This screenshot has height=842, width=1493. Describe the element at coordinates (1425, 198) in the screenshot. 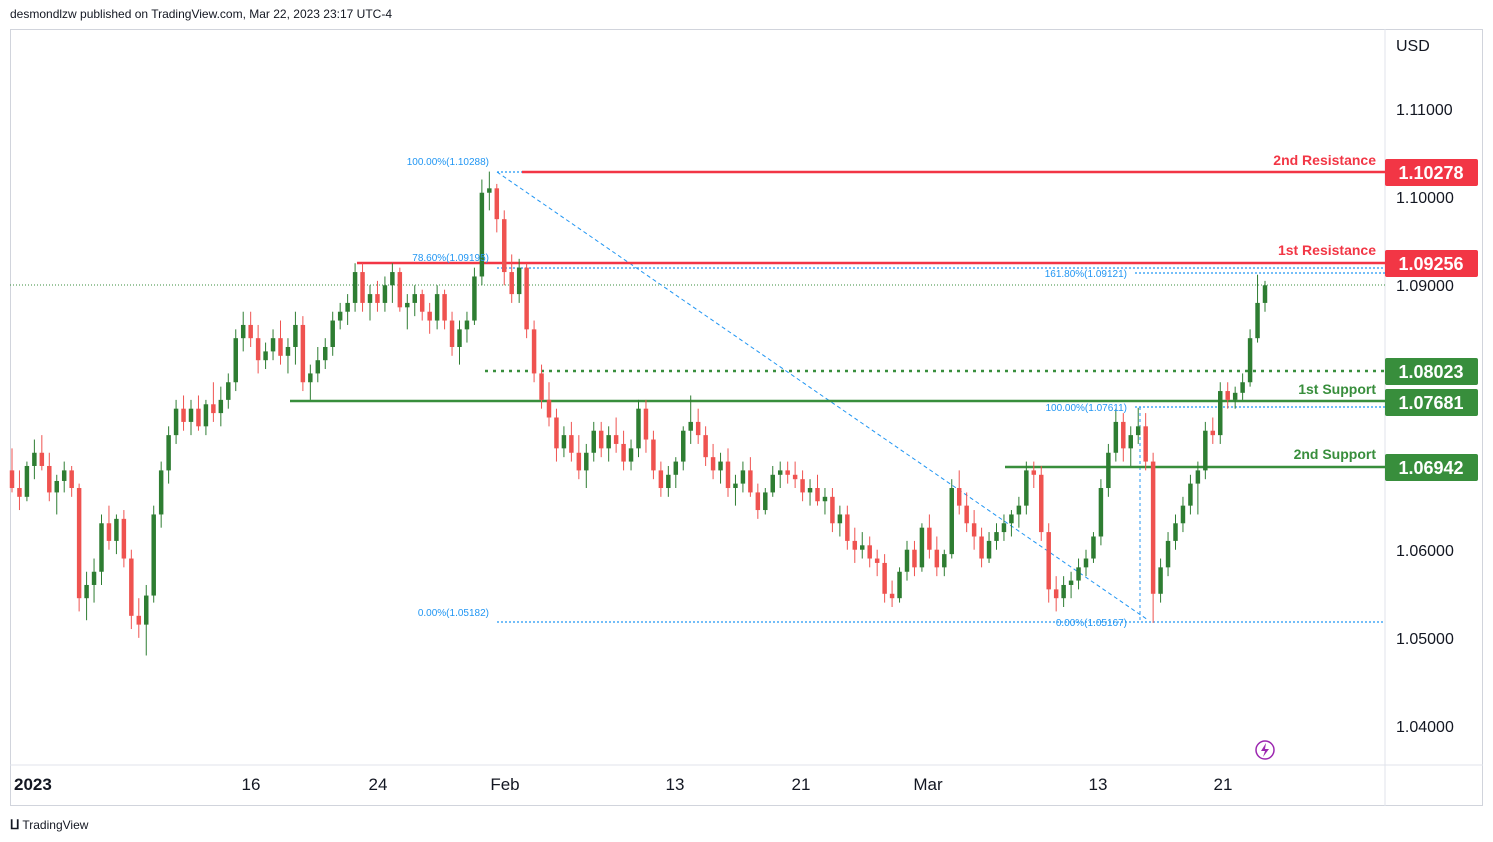

I see `price-tick: 1.10000` at that location.